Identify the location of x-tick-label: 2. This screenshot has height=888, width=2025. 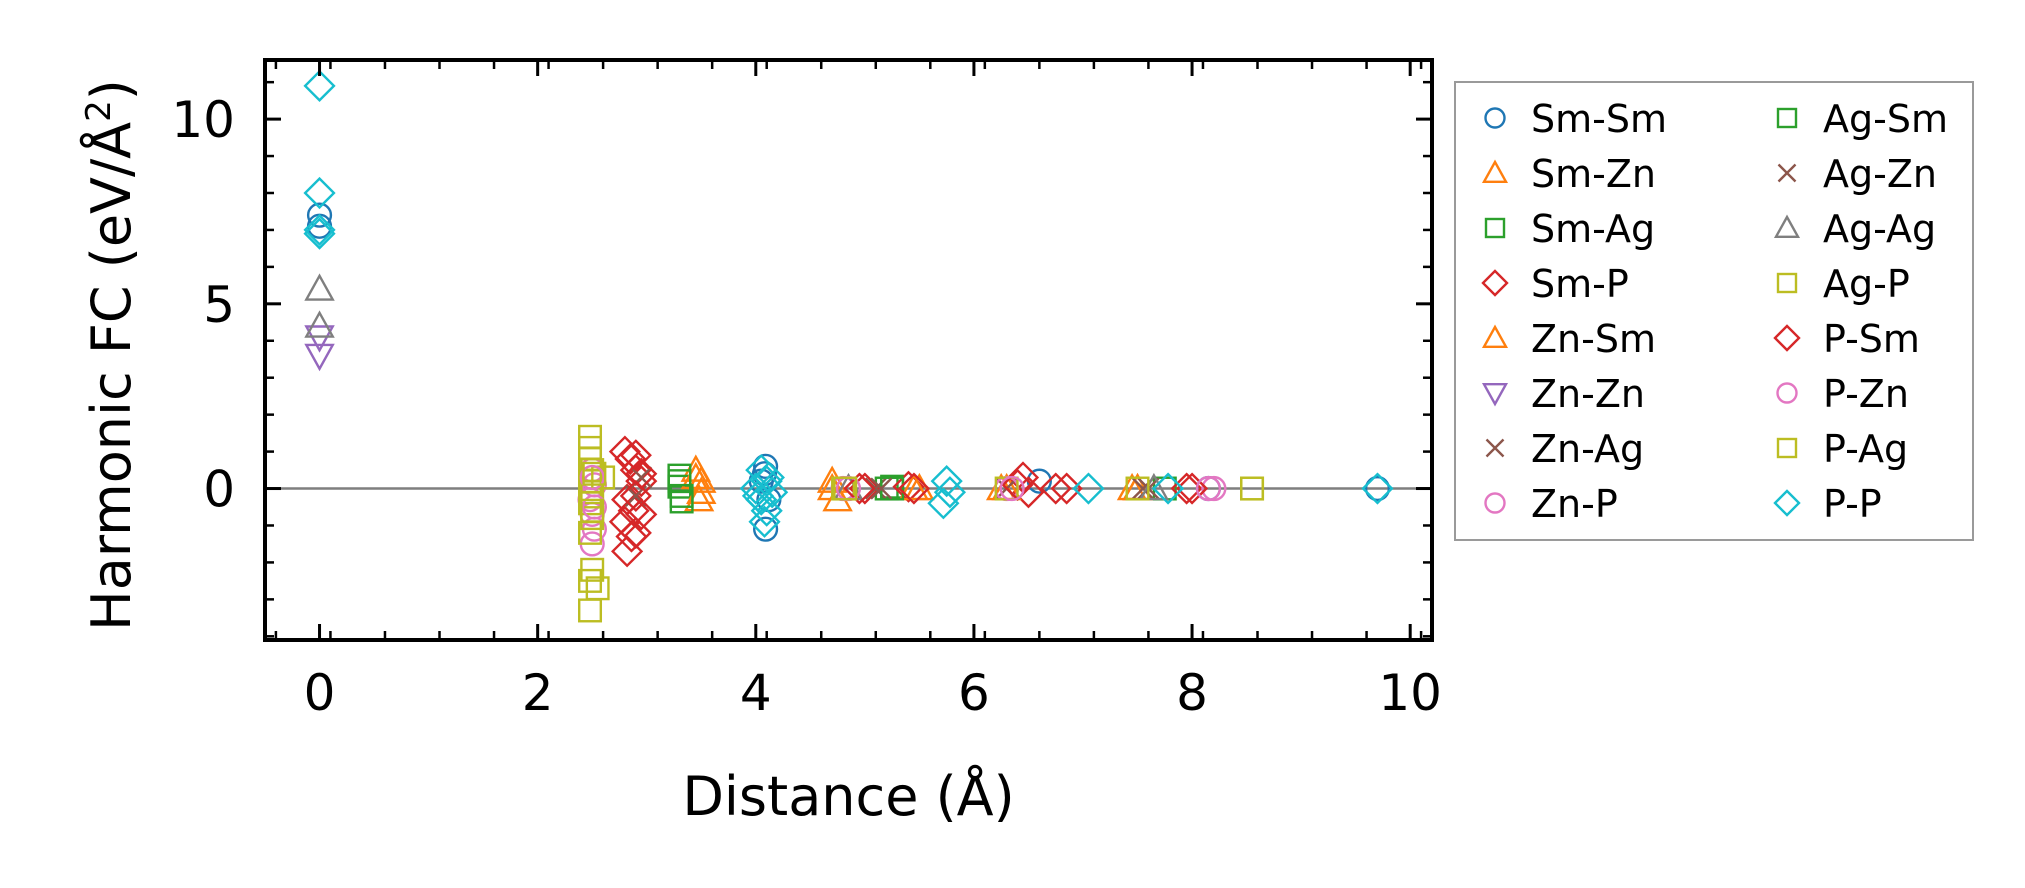
(538, 693).